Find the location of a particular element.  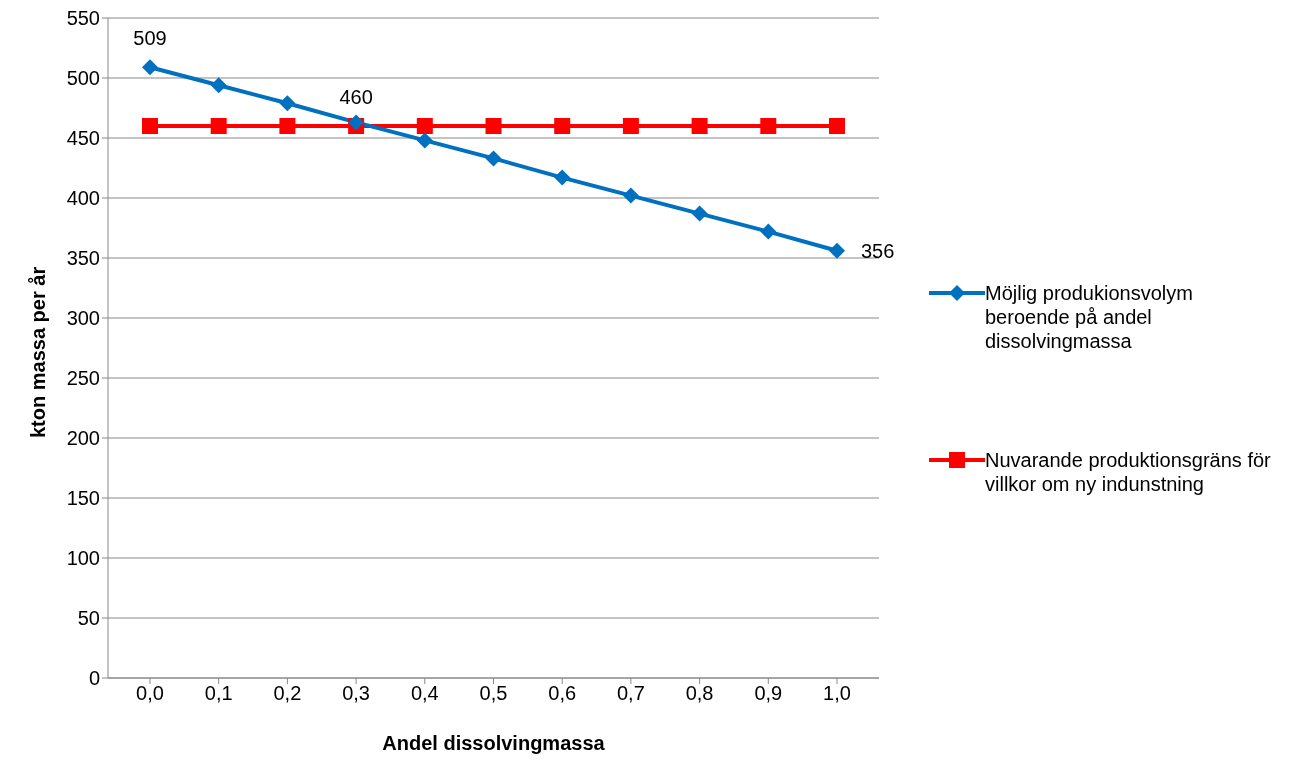

data-label: 356 is located at coordinates (878, 250).